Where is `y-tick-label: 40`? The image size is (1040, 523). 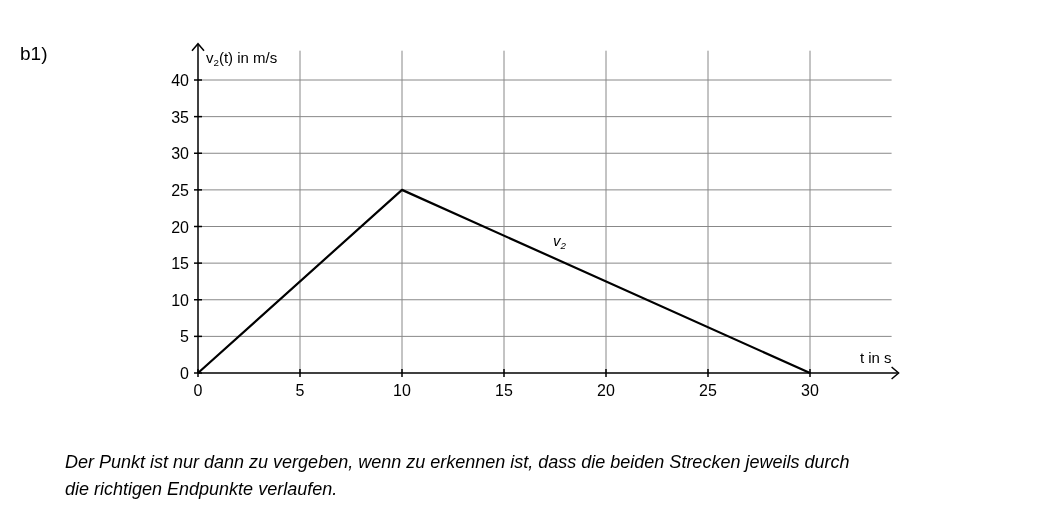 y-tick-label: 40 is located at coordinates (180, 80).